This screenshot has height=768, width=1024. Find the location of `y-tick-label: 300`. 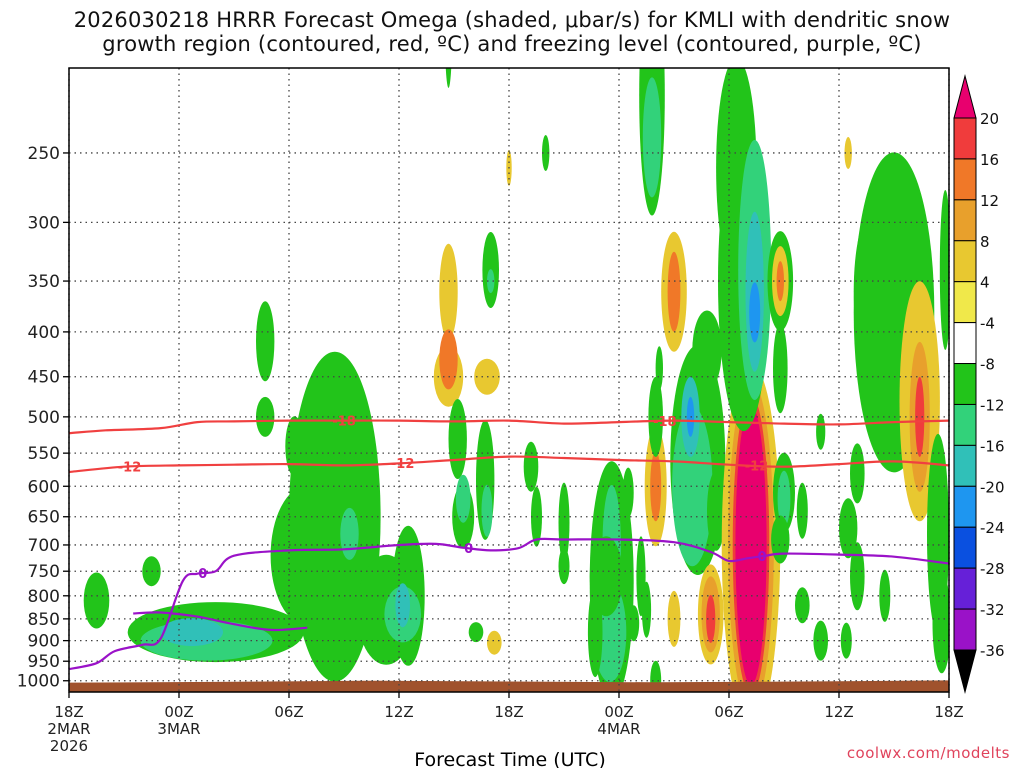

y-tick-label: 300 is located at coordinates (44, 223).